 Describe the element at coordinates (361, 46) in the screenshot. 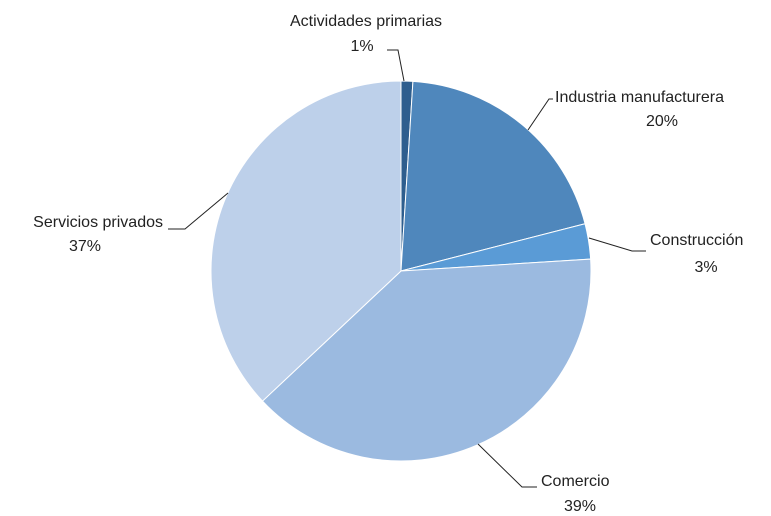

I see `slice-value-label: 1%` at that location.